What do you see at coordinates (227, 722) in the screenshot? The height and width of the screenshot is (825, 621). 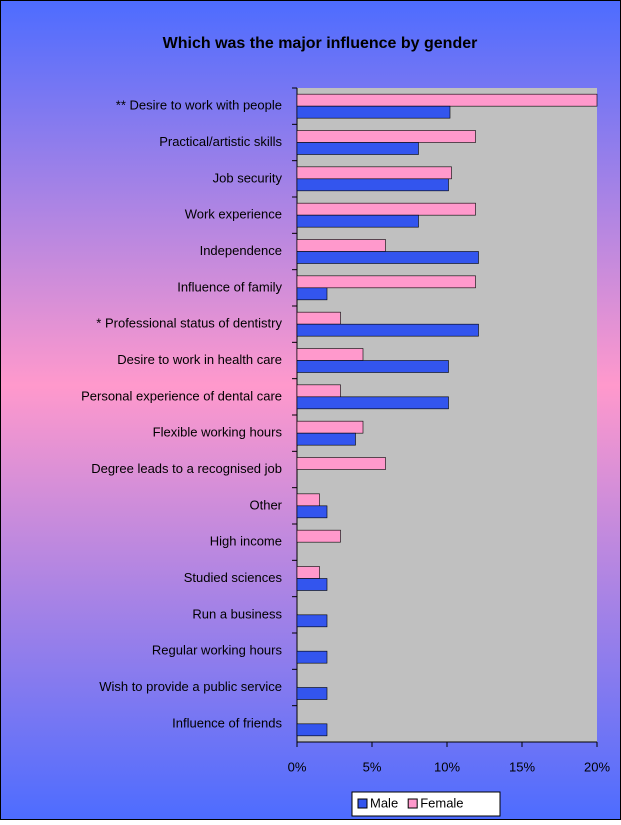 I see `y-tick-label: Influence of friends` at bounding box center [227, 722].